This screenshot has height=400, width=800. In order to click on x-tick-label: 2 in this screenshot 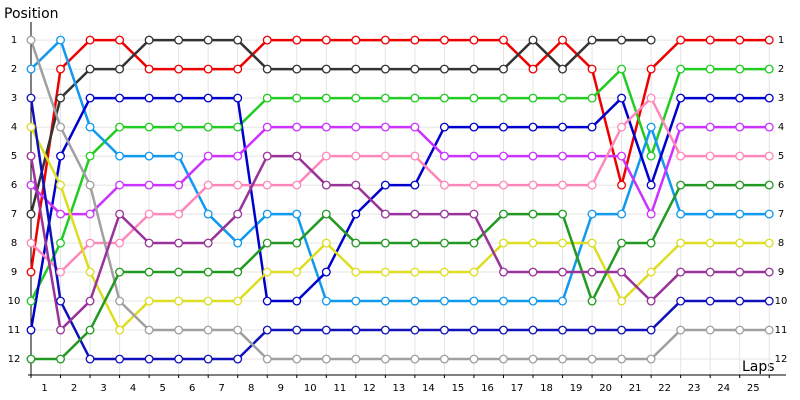, I will do `click(74, 388)`.